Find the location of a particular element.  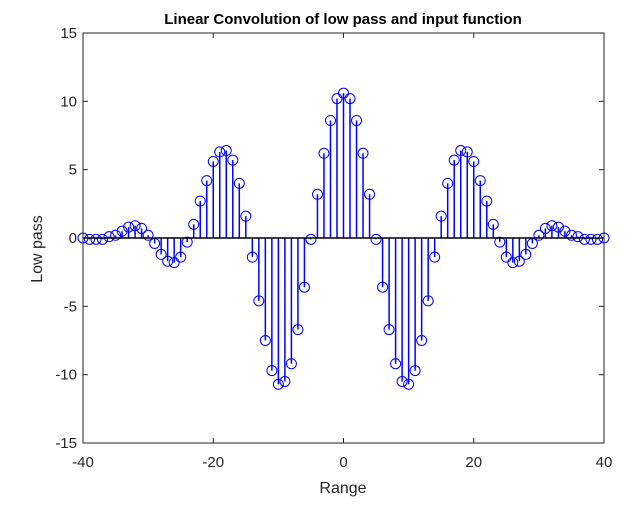

y-tick-label: 10 is located at coordinates (68, 101).